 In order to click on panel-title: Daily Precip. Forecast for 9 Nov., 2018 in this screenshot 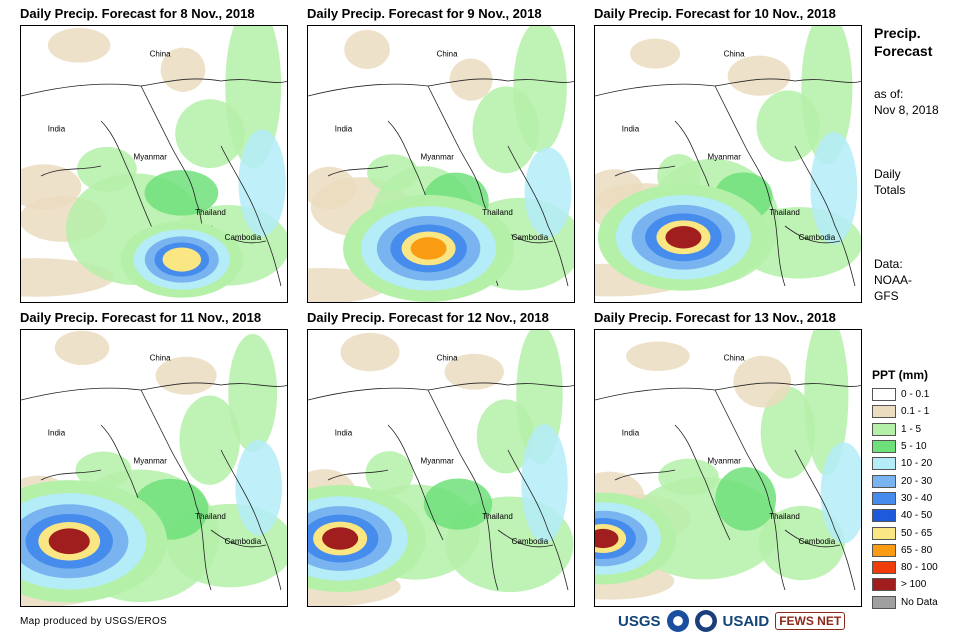, I will do `click(424, 13)`.